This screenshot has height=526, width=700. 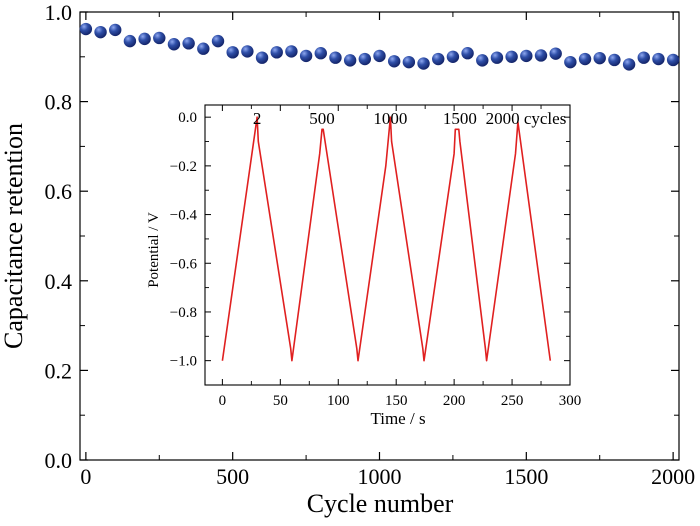 What do you see at coordinates (454, 401) in the screenshot?
I see `inset-x-tick-label: 200` at bounding box center [454, 401].